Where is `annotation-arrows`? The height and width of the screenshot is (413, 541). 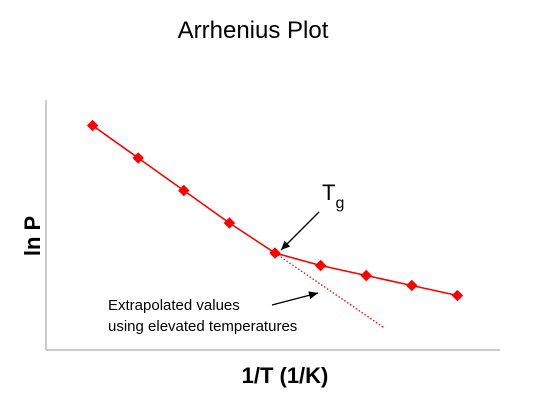
annotation-arrows is located at coordinates (295, 258).